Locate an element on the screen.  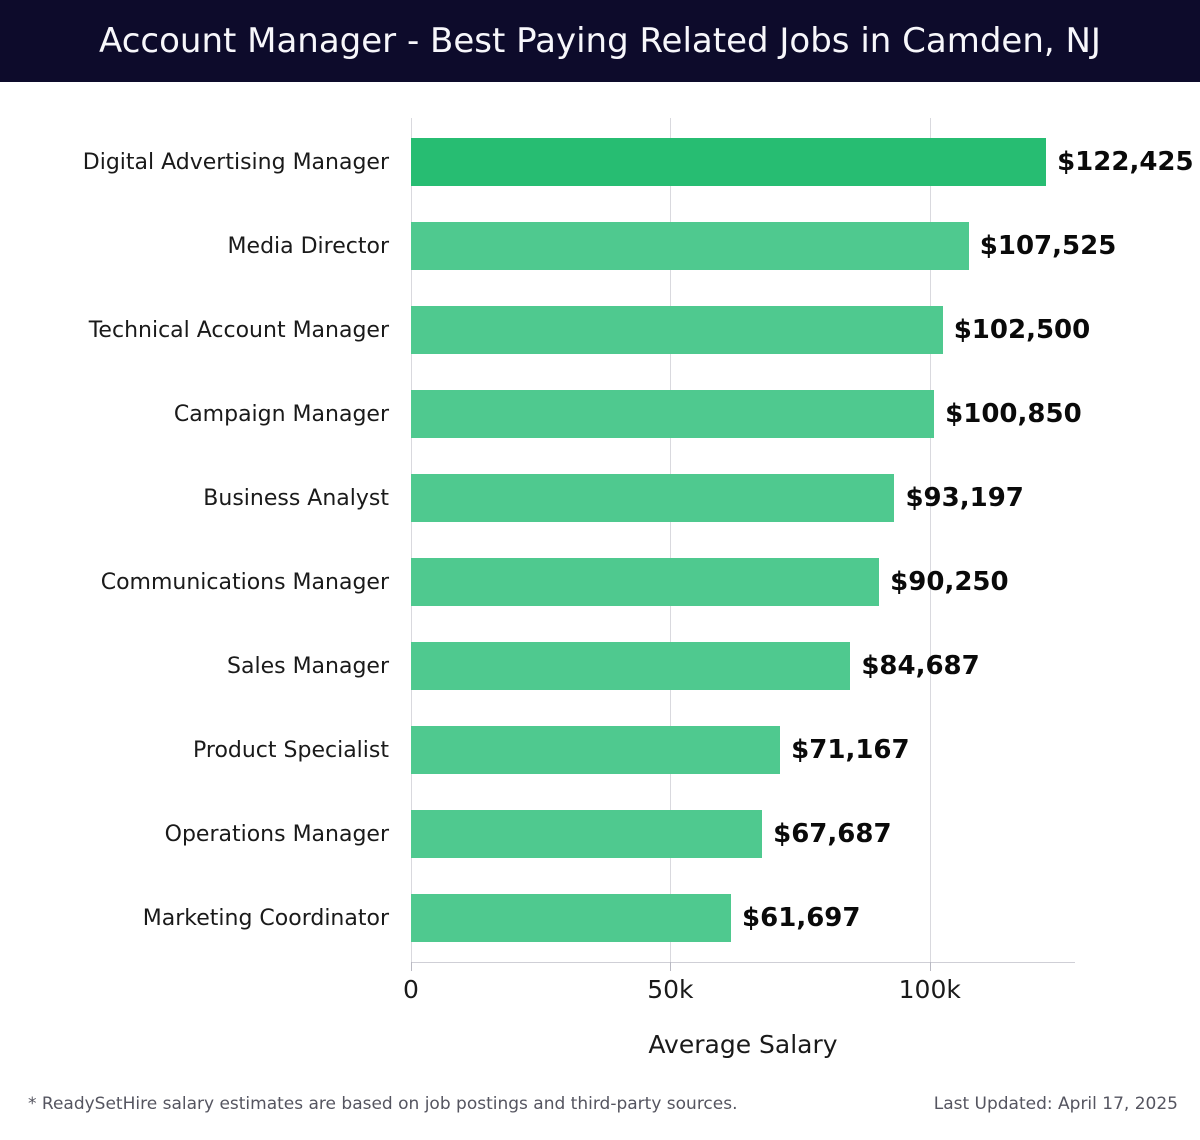
bar-row: $61,697 is located at coordinates (743, 918).